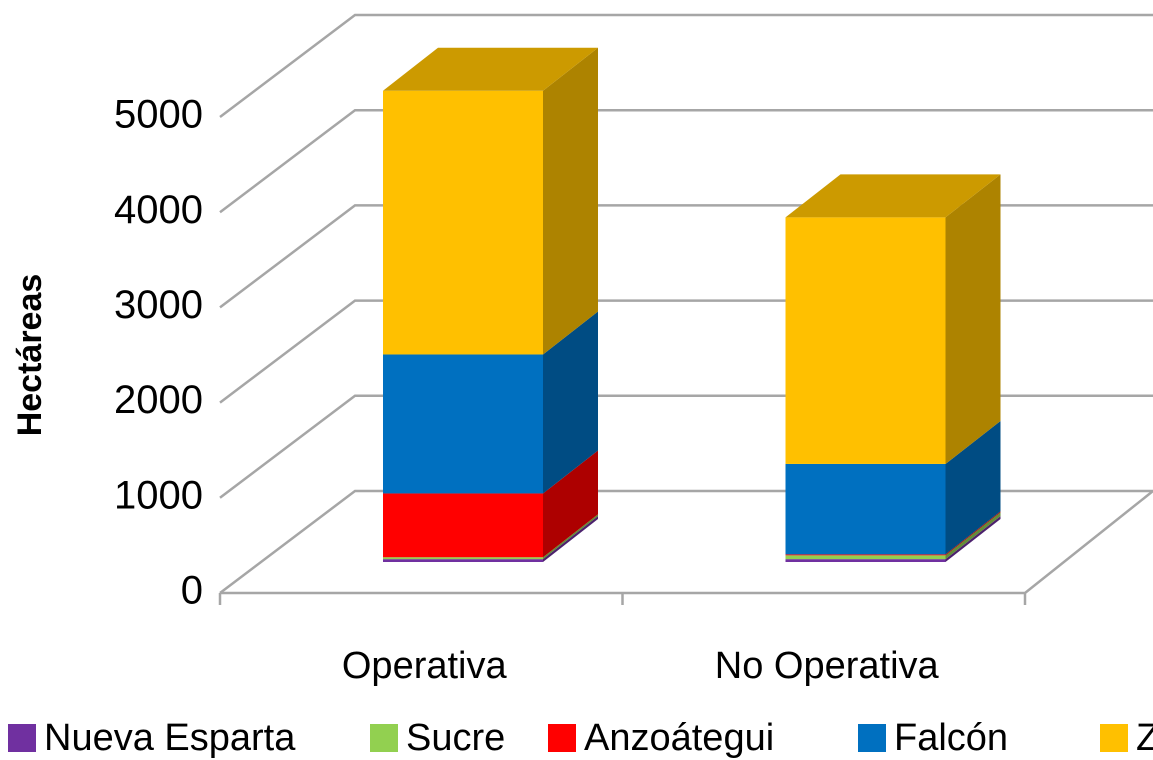 The height and width of the screenshot is (760, 1153). What do you see at coordinates (30, 355) in the screenshot?
I see `y-axis-label: Hectáreas` at bounding box center [30, 355].